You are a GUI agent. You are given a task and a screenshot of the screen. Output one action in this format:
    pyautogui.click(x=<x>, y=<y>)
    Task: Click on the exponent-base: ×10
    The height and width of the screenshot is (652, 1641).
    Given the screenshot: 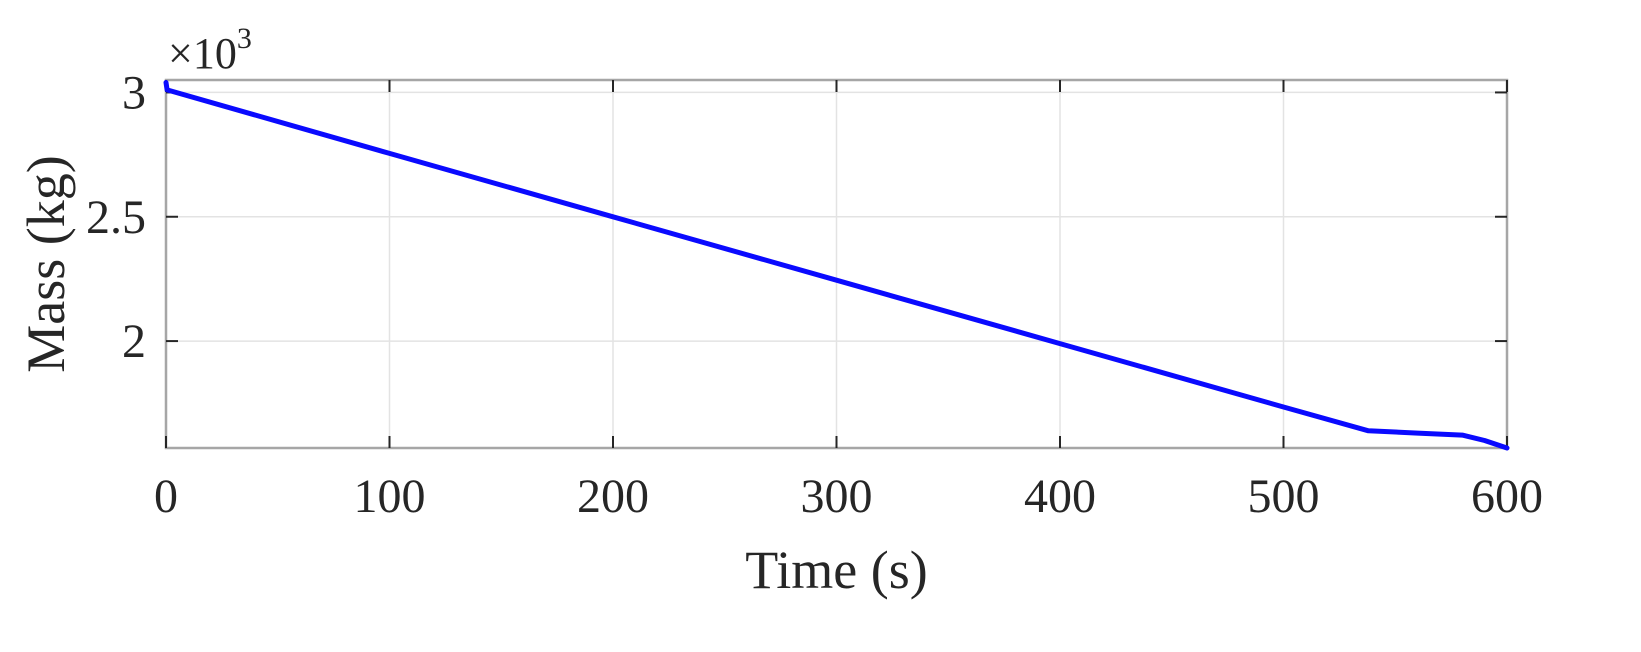 What is the action you would take?
    pyautogui.click(x=202, y=53)
    